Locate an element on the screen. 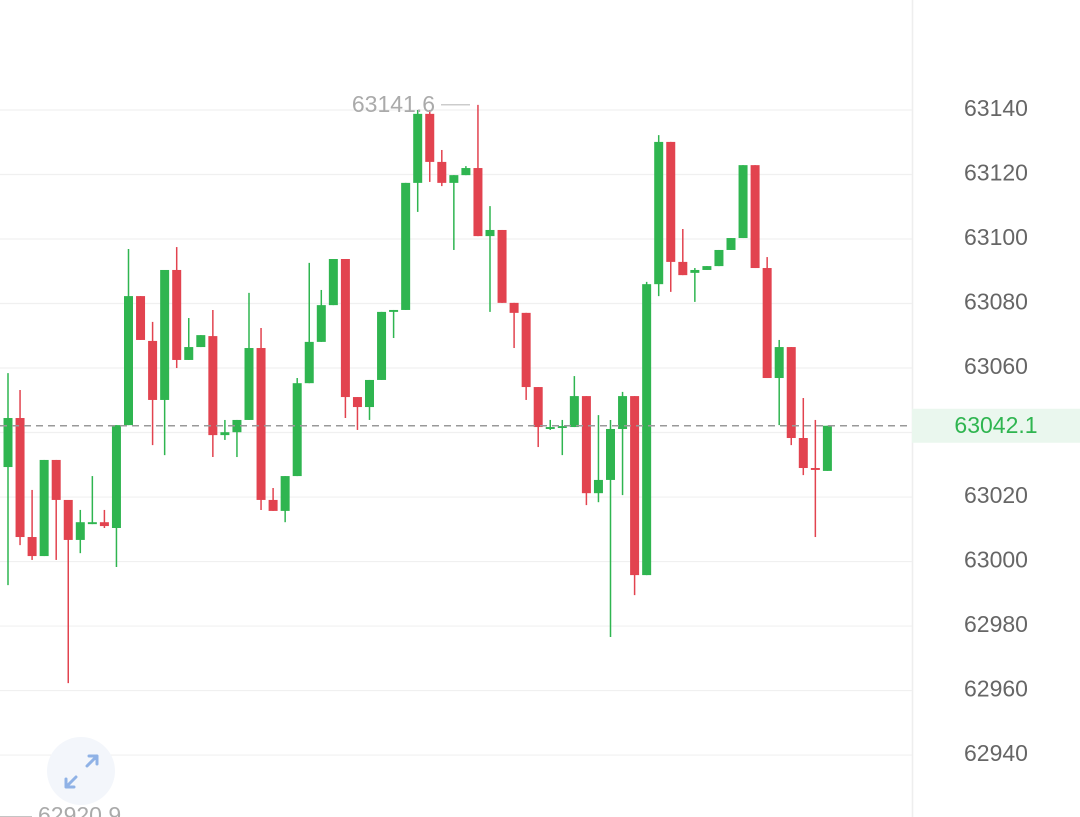 The height and width of the screenshot is (817, 1080). y-tick-label: 63080 is located at coordinates (996, 302).